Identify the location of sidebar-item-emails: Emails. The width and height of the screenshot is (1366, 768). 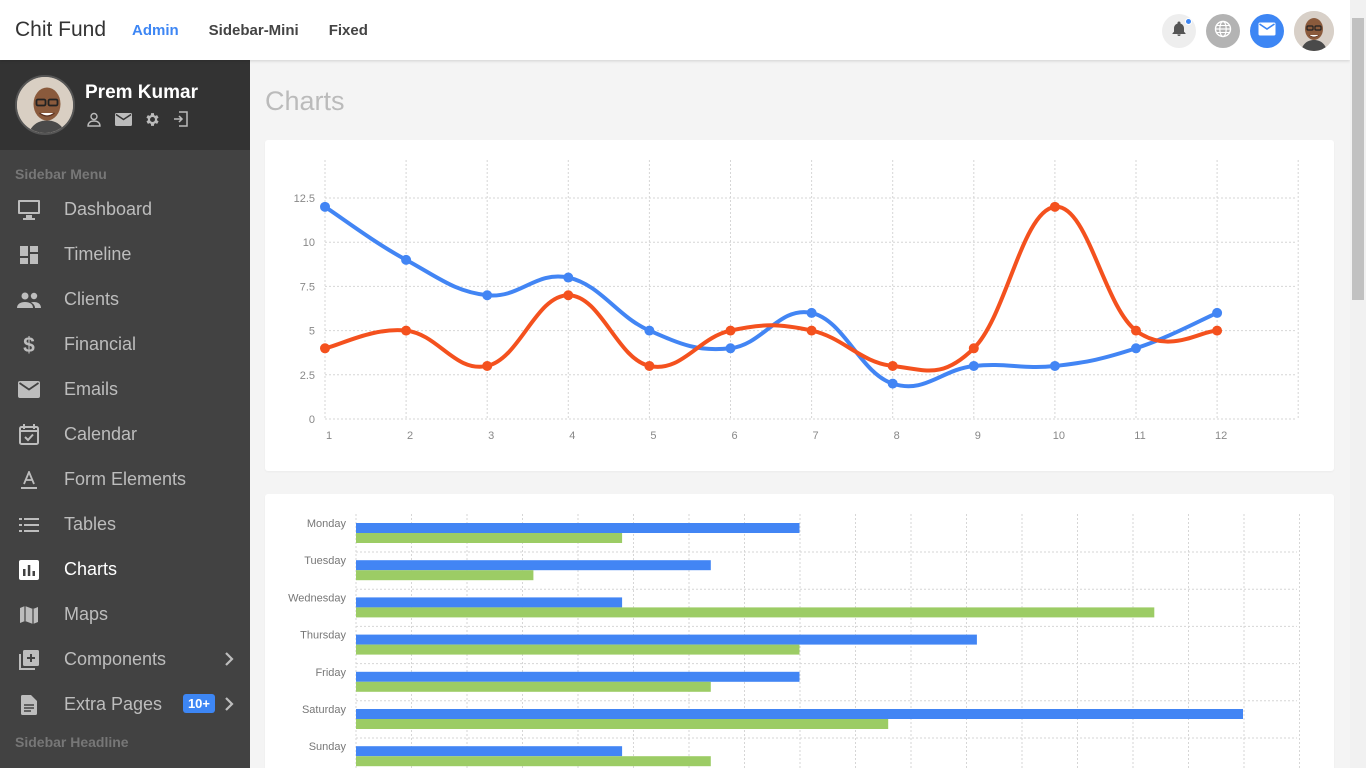
(125, 389).